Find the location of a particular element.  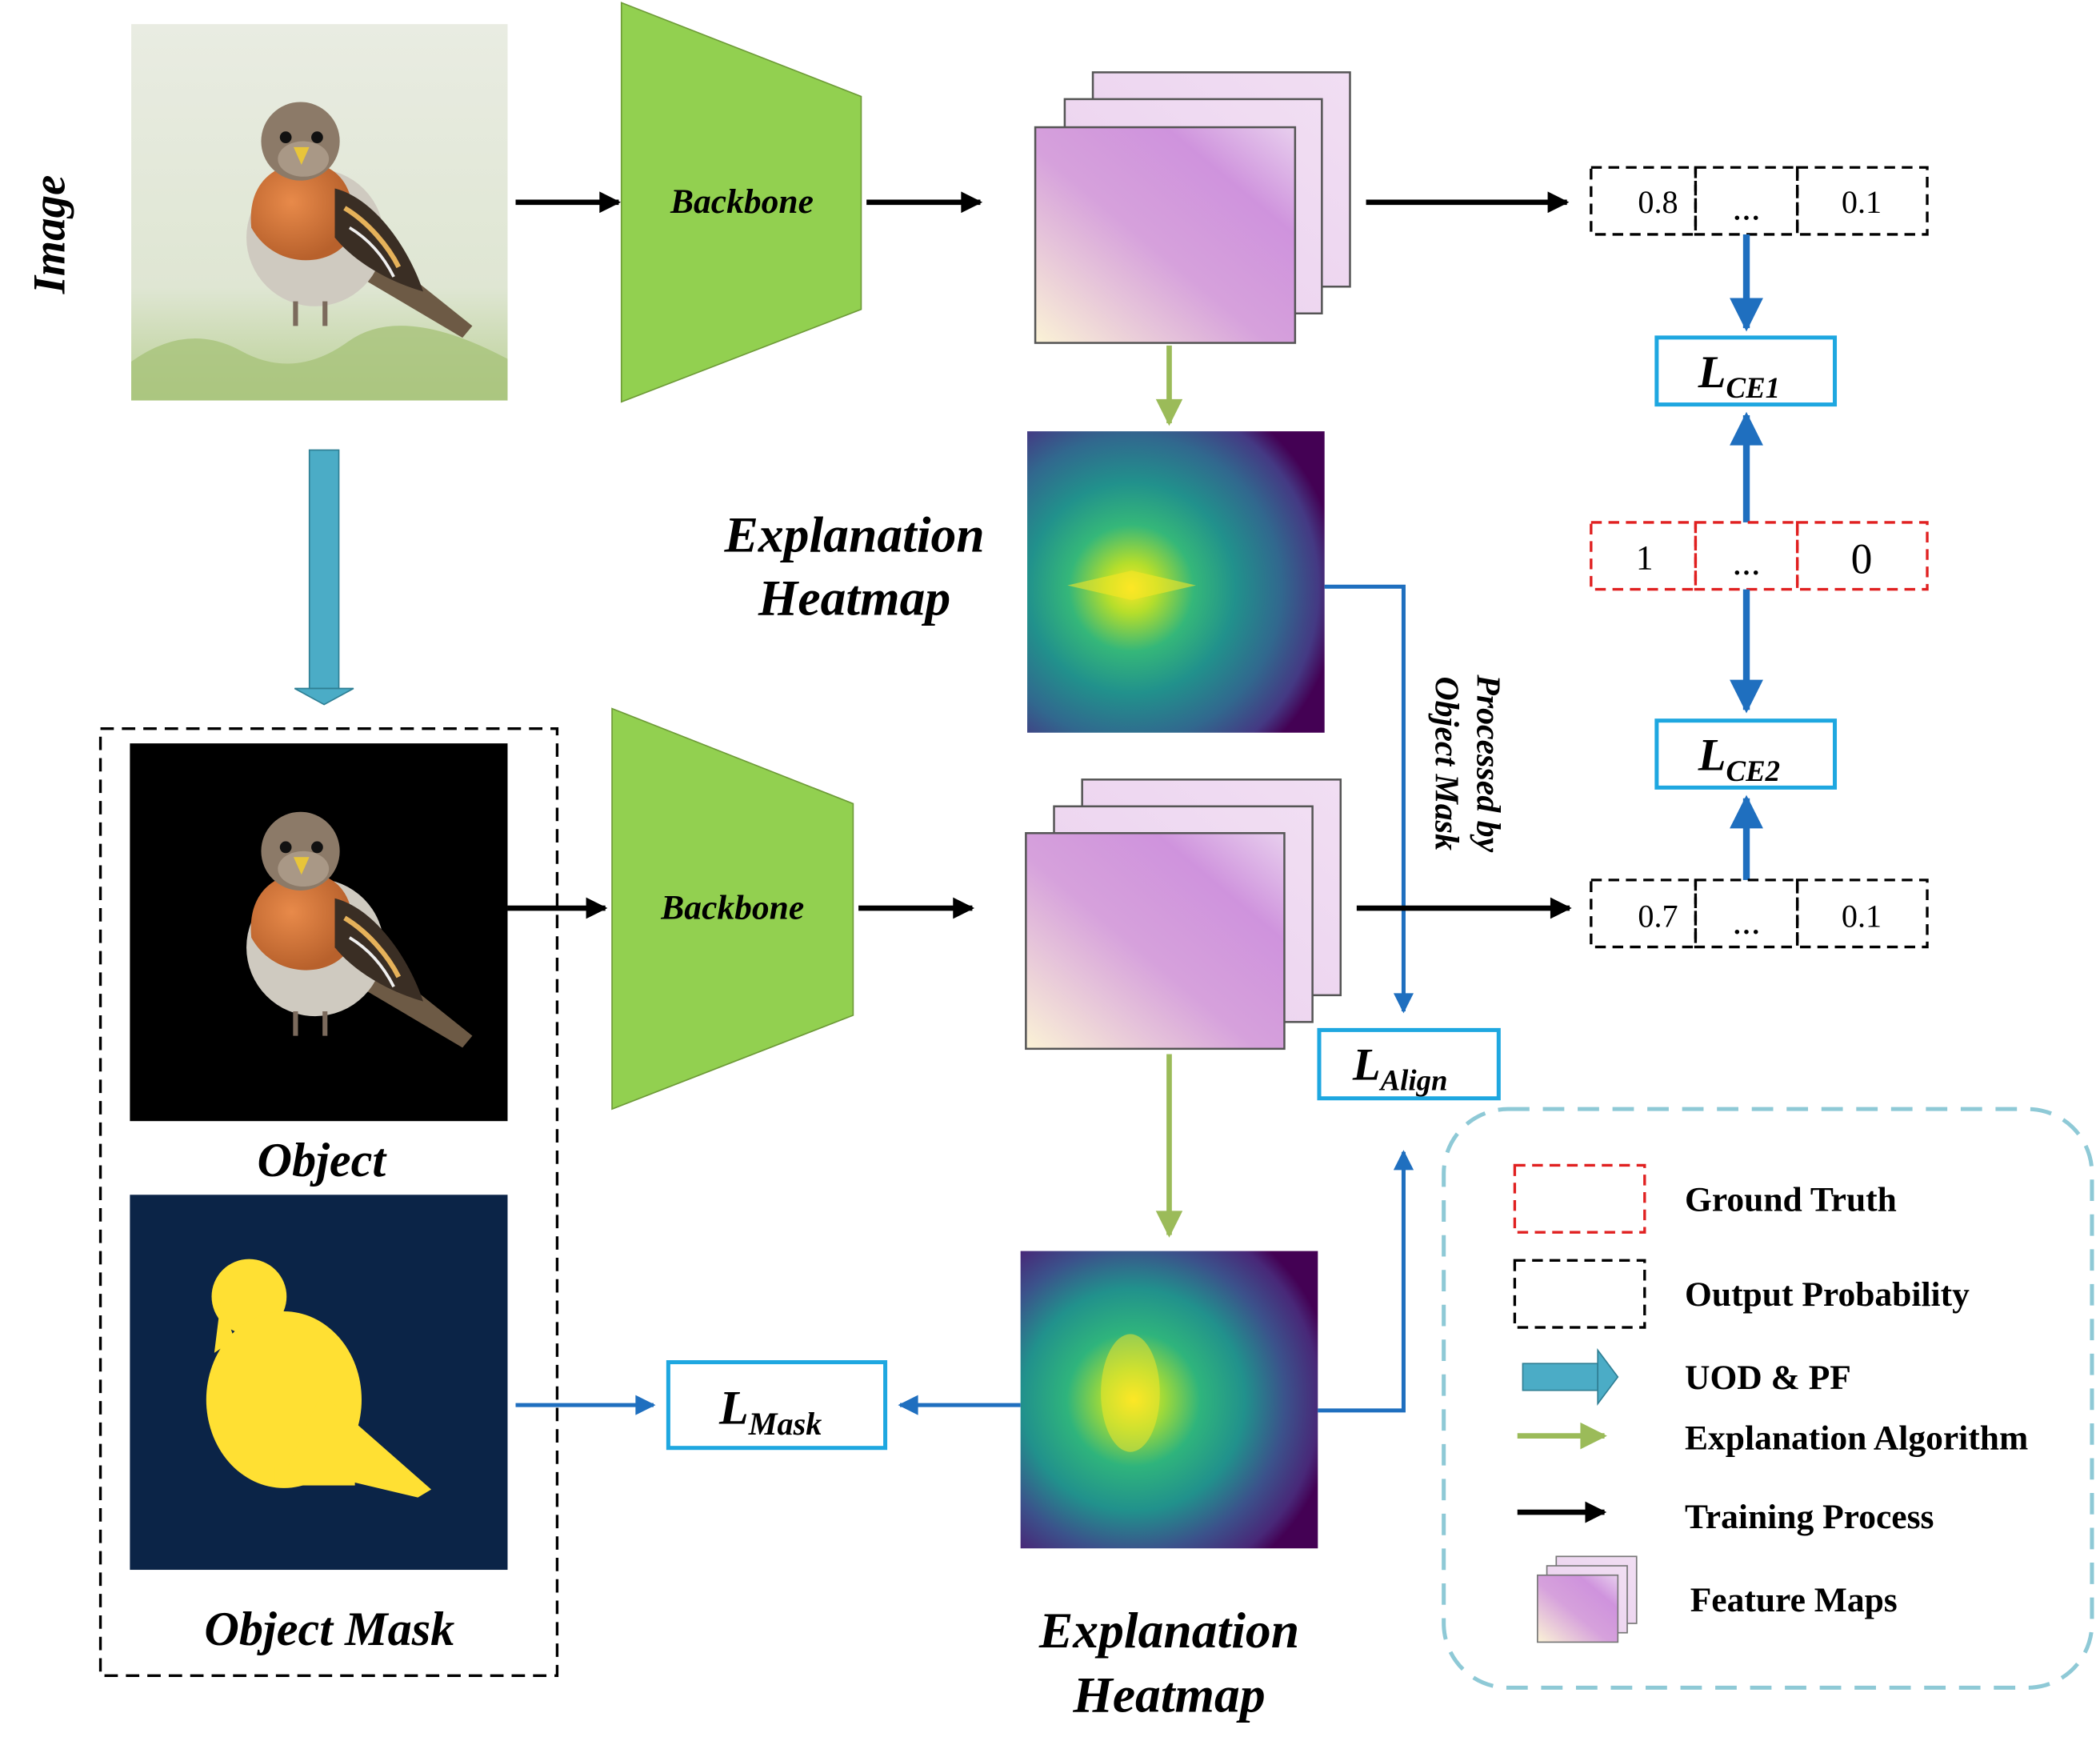

loss-mask-main: L is located at coordinates (733, 1408).